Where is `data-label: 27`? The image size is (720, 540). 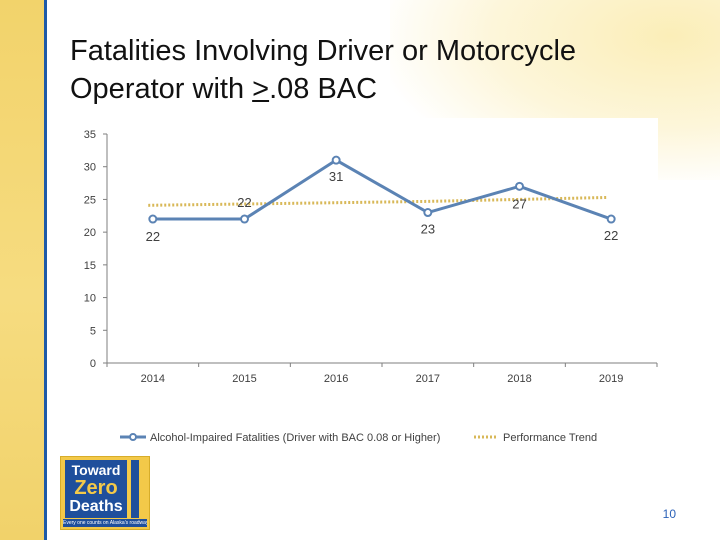
data-label: 27 is located at coordinates (519, 203).